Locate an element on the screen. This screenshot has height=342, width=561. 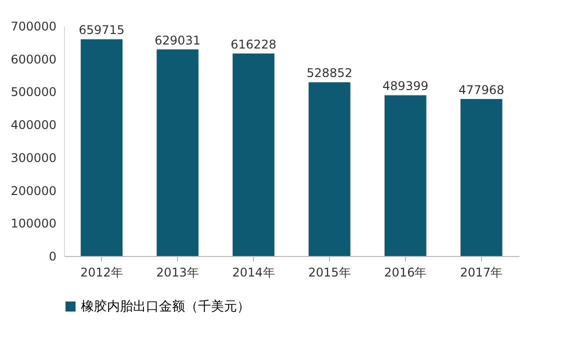
y-tick-label: 500000 is located at coordinates (33, 92).